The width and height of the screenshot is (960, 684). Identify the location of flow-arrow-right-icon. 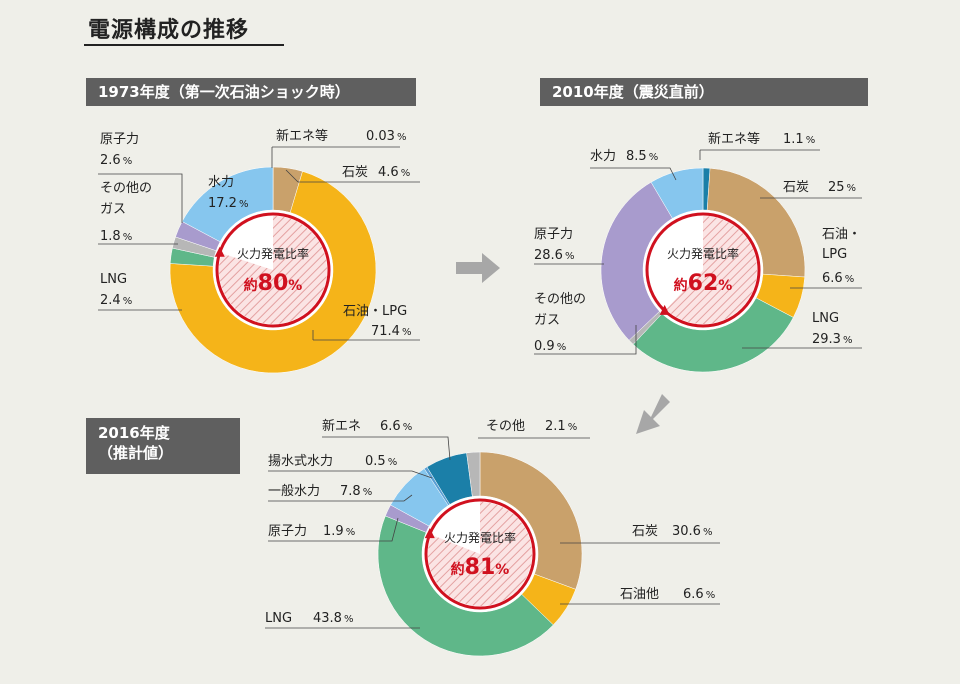
(478, 268).